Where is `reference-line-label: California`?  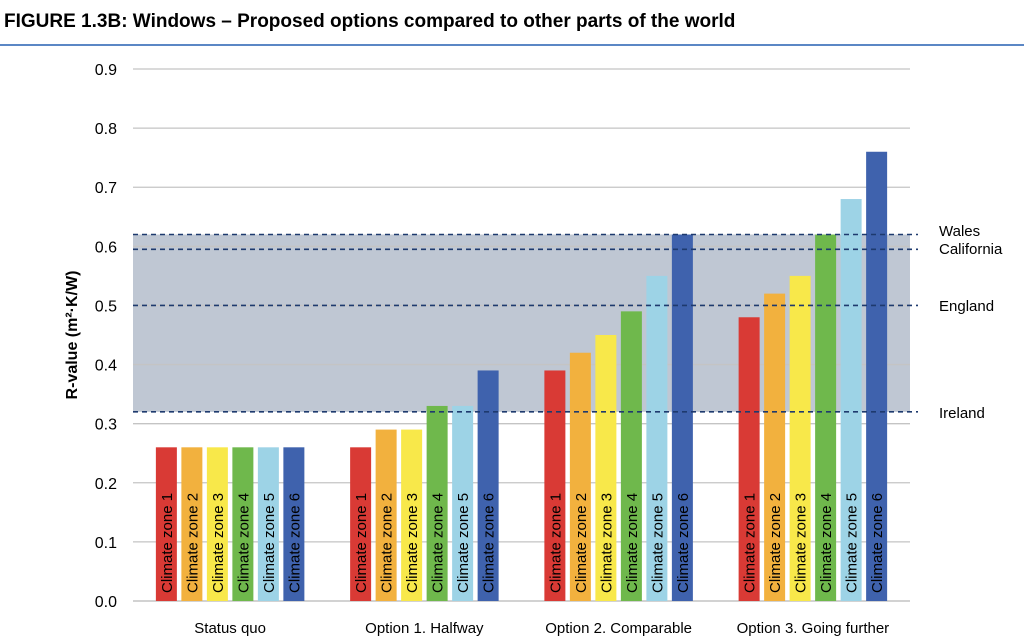
reference-line-label: California is located at coordinates (971, 249).